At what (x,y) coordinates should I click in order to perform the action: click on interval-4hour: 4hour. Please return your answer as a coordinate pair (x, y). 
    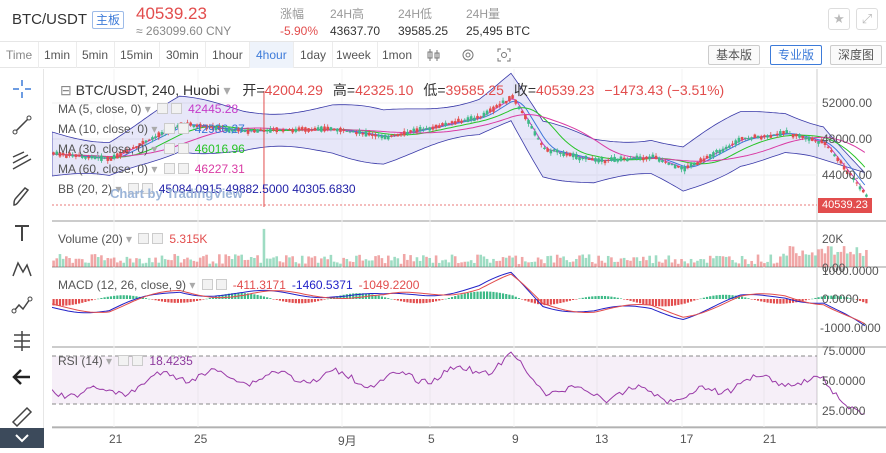
    Looking at the image, I should click on (272, 55).